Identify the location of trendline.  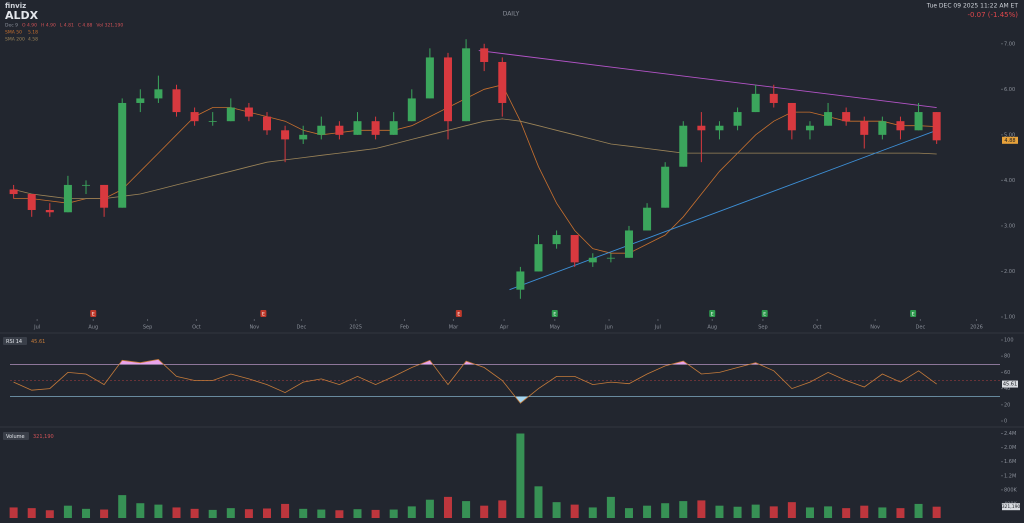
(707, 79).